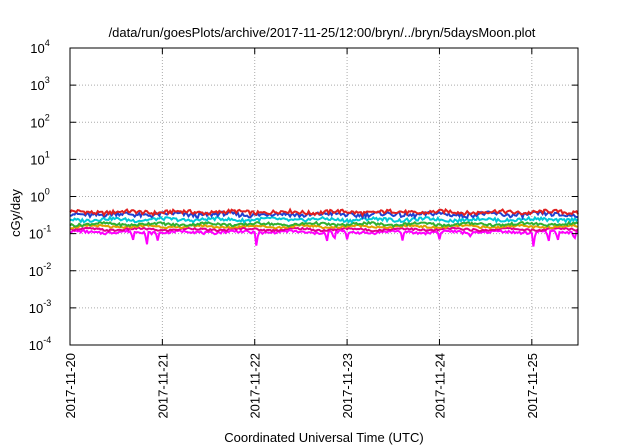  Describe the element at coordinates (39, 121) in the screenshot. I see `y-tick-label: 10²` at that location.